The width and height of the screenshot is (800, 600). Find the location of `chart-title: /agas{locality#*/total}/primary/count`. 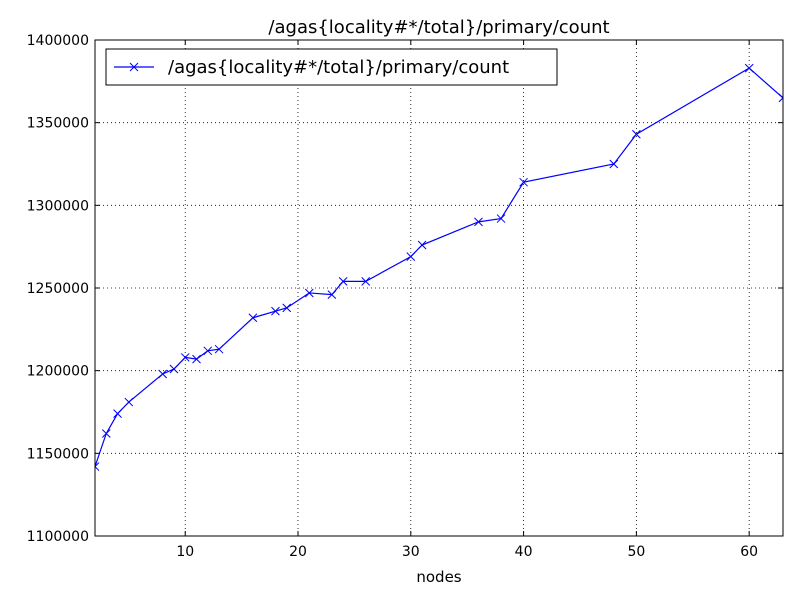

chart-title: /agas{locality#*/total}/primary/count is located at coordinates (438, 27).